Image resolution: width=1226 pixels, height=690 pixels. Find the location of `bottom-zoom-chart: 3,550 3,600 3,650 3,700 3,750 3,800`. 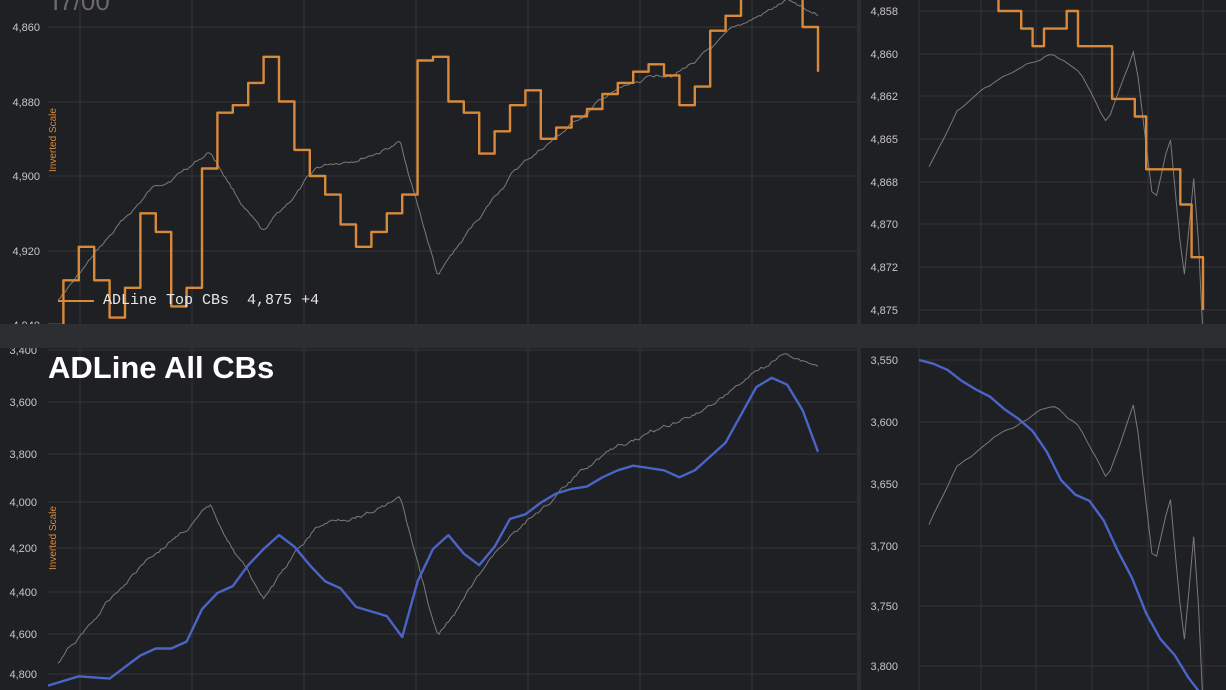

bottom-zoom-chart: 3,550 3,600 3,650 3,700 3,750 3,800 is located at coordinates (1048, 519).